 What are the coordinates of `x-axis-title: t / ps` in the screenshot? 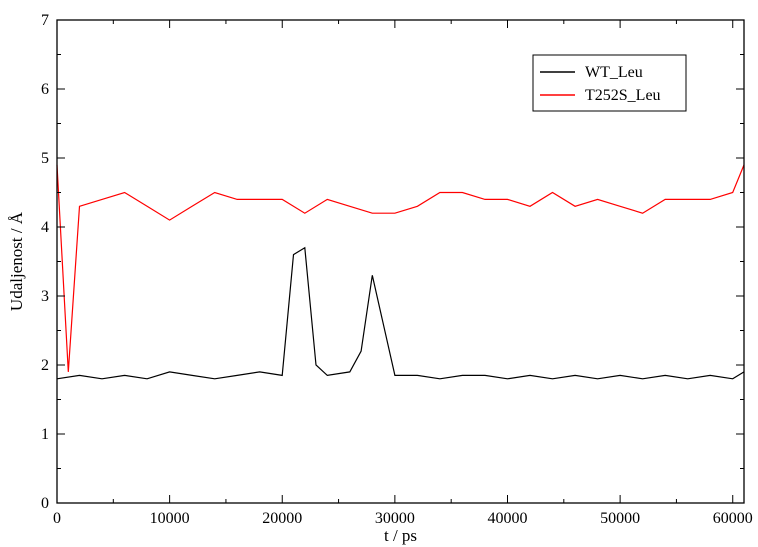 It's located at (400, 535).